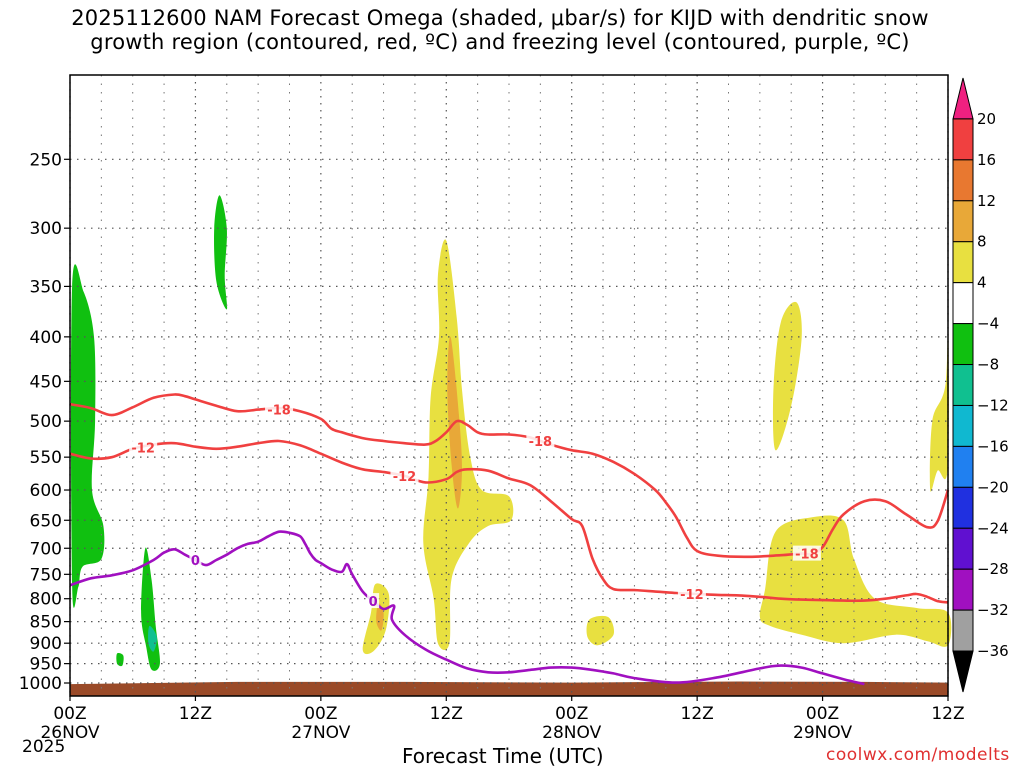 This screenshot has width=1024, height=768. What do you see at coordinates (40, 684) in the screenshot?
I see `y-tick-label-1000: 1000` at bounding box center [40, 684].